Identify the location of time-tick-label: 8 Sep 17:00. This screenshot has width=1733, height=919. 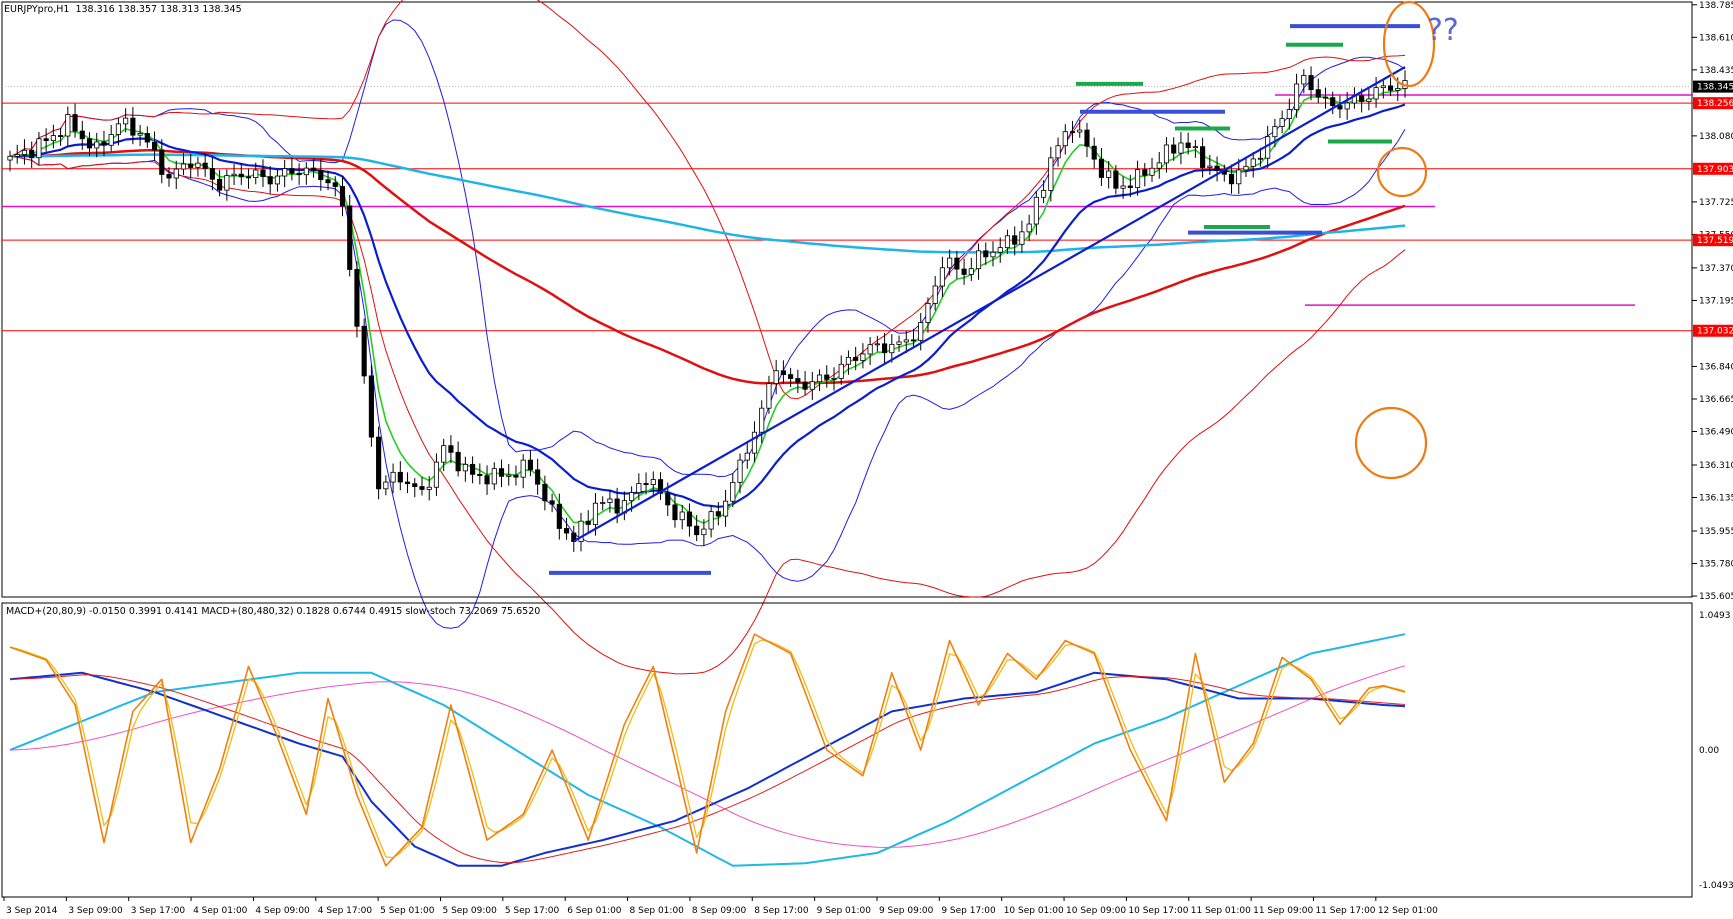
(781, 911).